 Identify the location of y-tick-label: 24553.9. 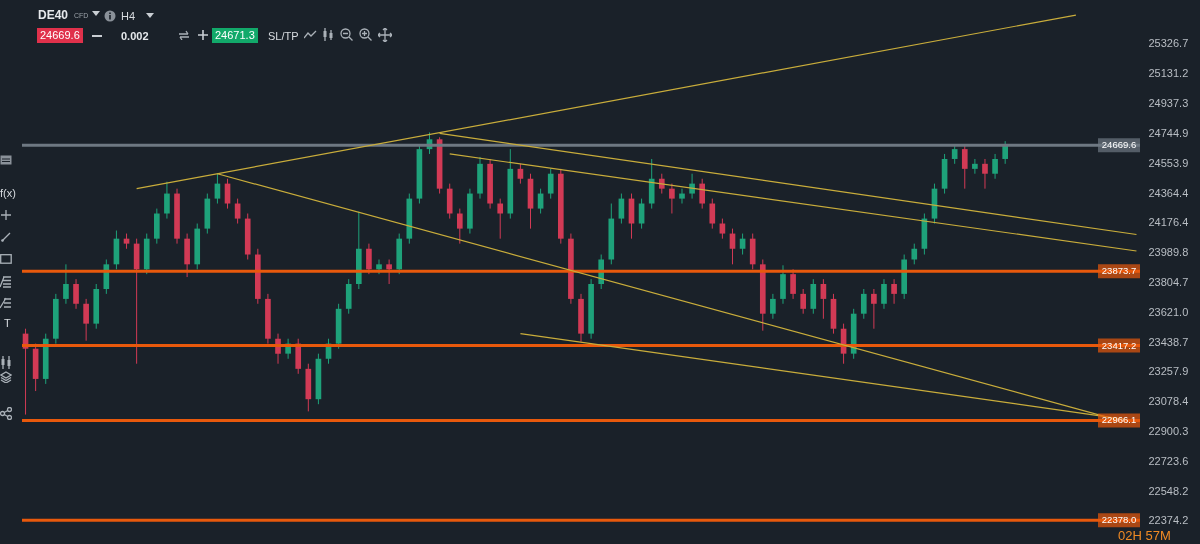
(1168, 162).